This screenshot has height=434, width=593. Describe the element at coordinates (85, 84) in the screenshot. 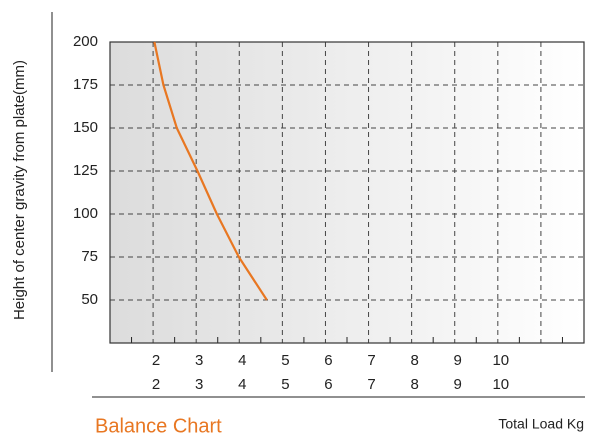

I see `y-tick-label: 175` at that location.